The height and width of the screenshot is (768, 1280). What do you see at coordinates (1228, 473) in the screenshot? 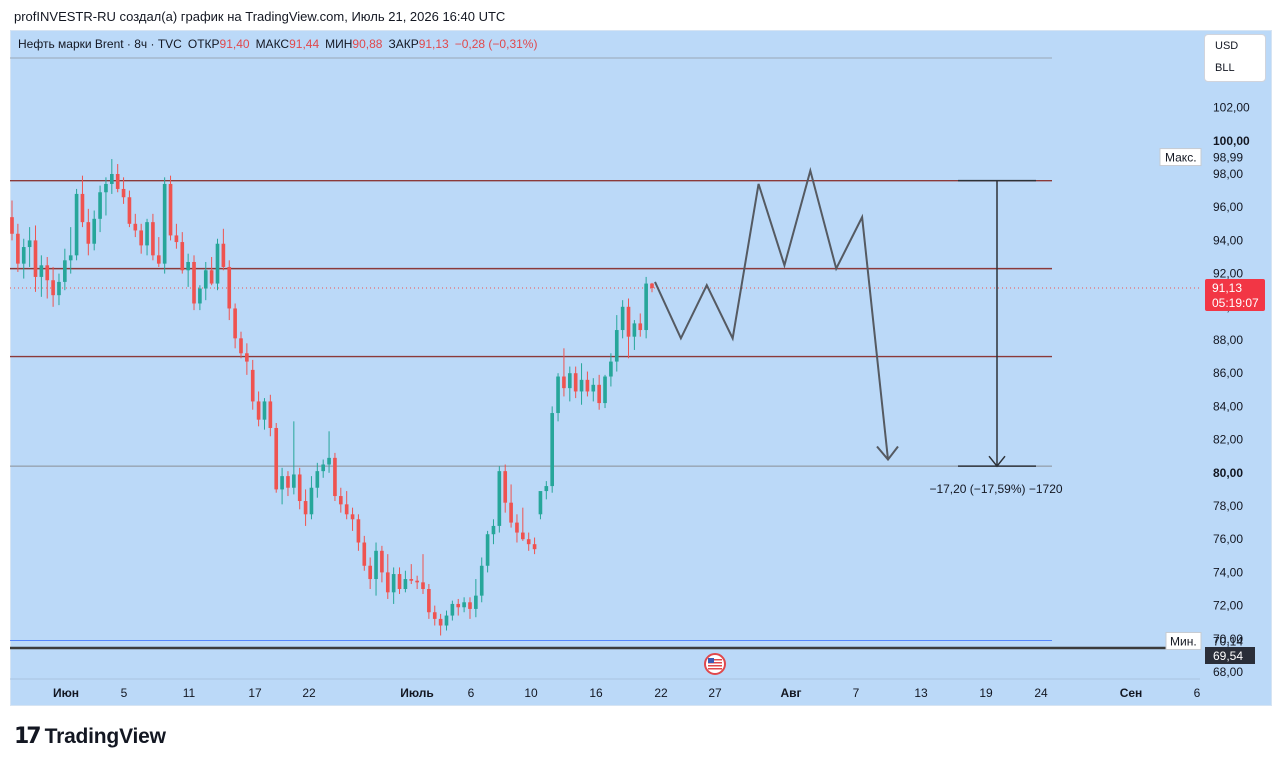
I see `y-axis-tick-label: 80,00` at bounding box center [1228, 473].